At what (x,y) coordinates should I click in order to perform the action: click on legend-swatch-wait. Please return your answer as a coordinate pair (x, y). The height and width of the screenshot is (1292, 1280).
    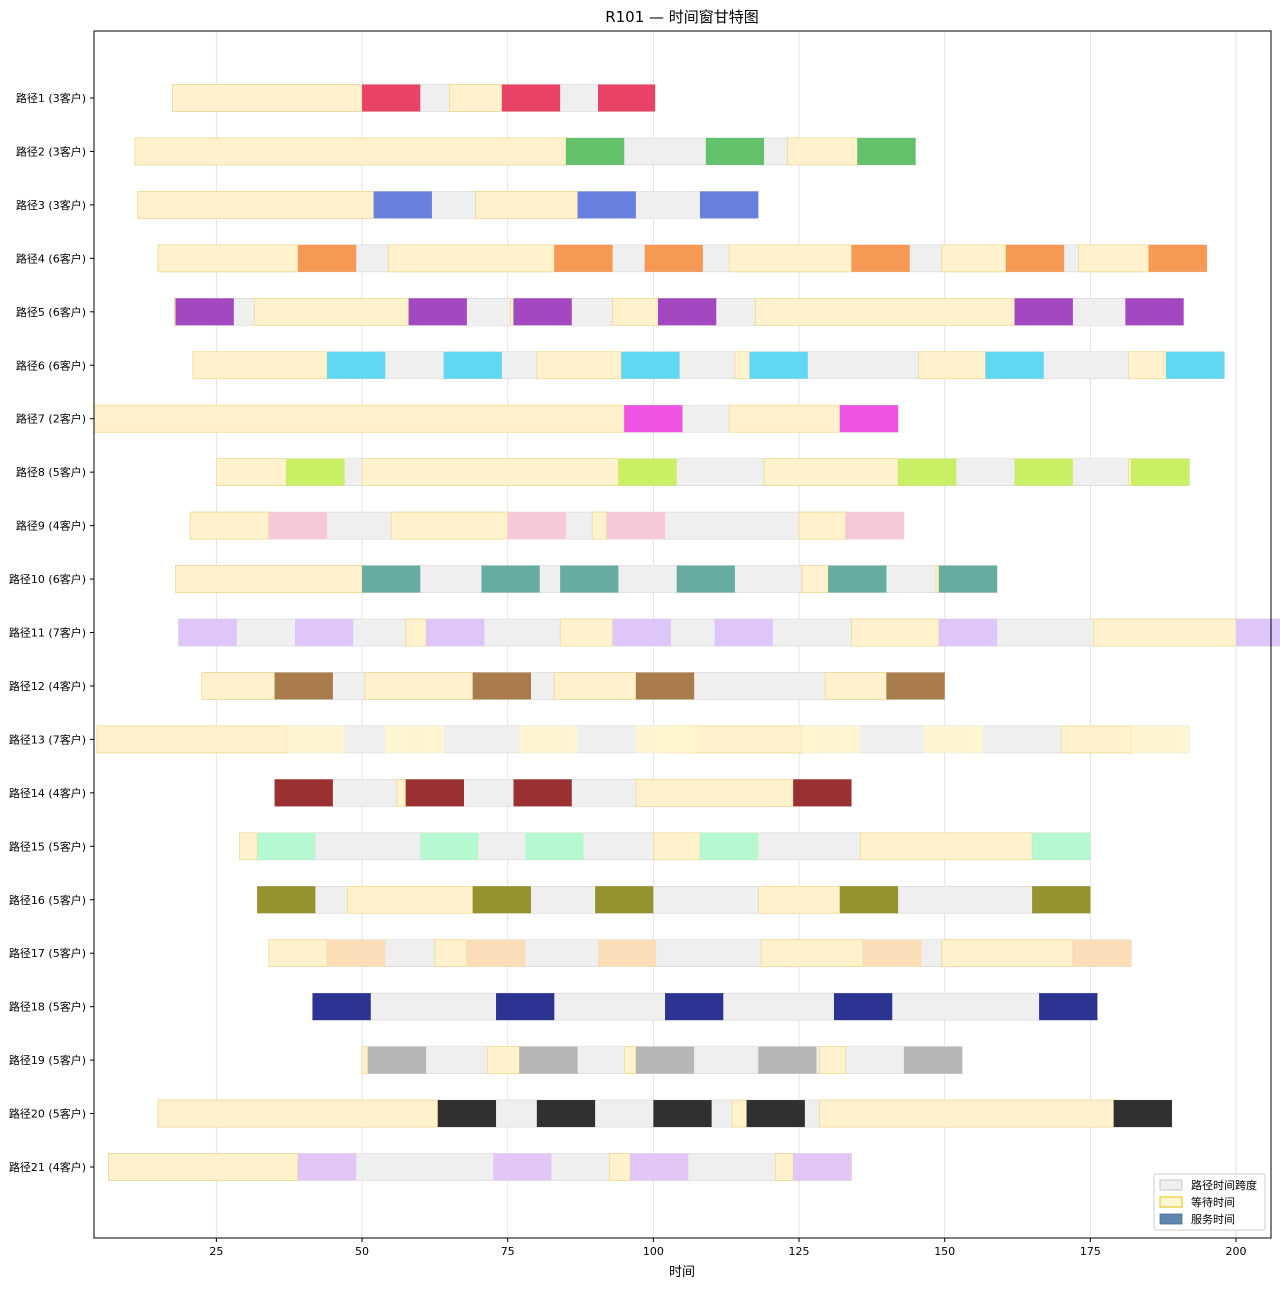
    Looking at the image, I should click on (1171, 1202).